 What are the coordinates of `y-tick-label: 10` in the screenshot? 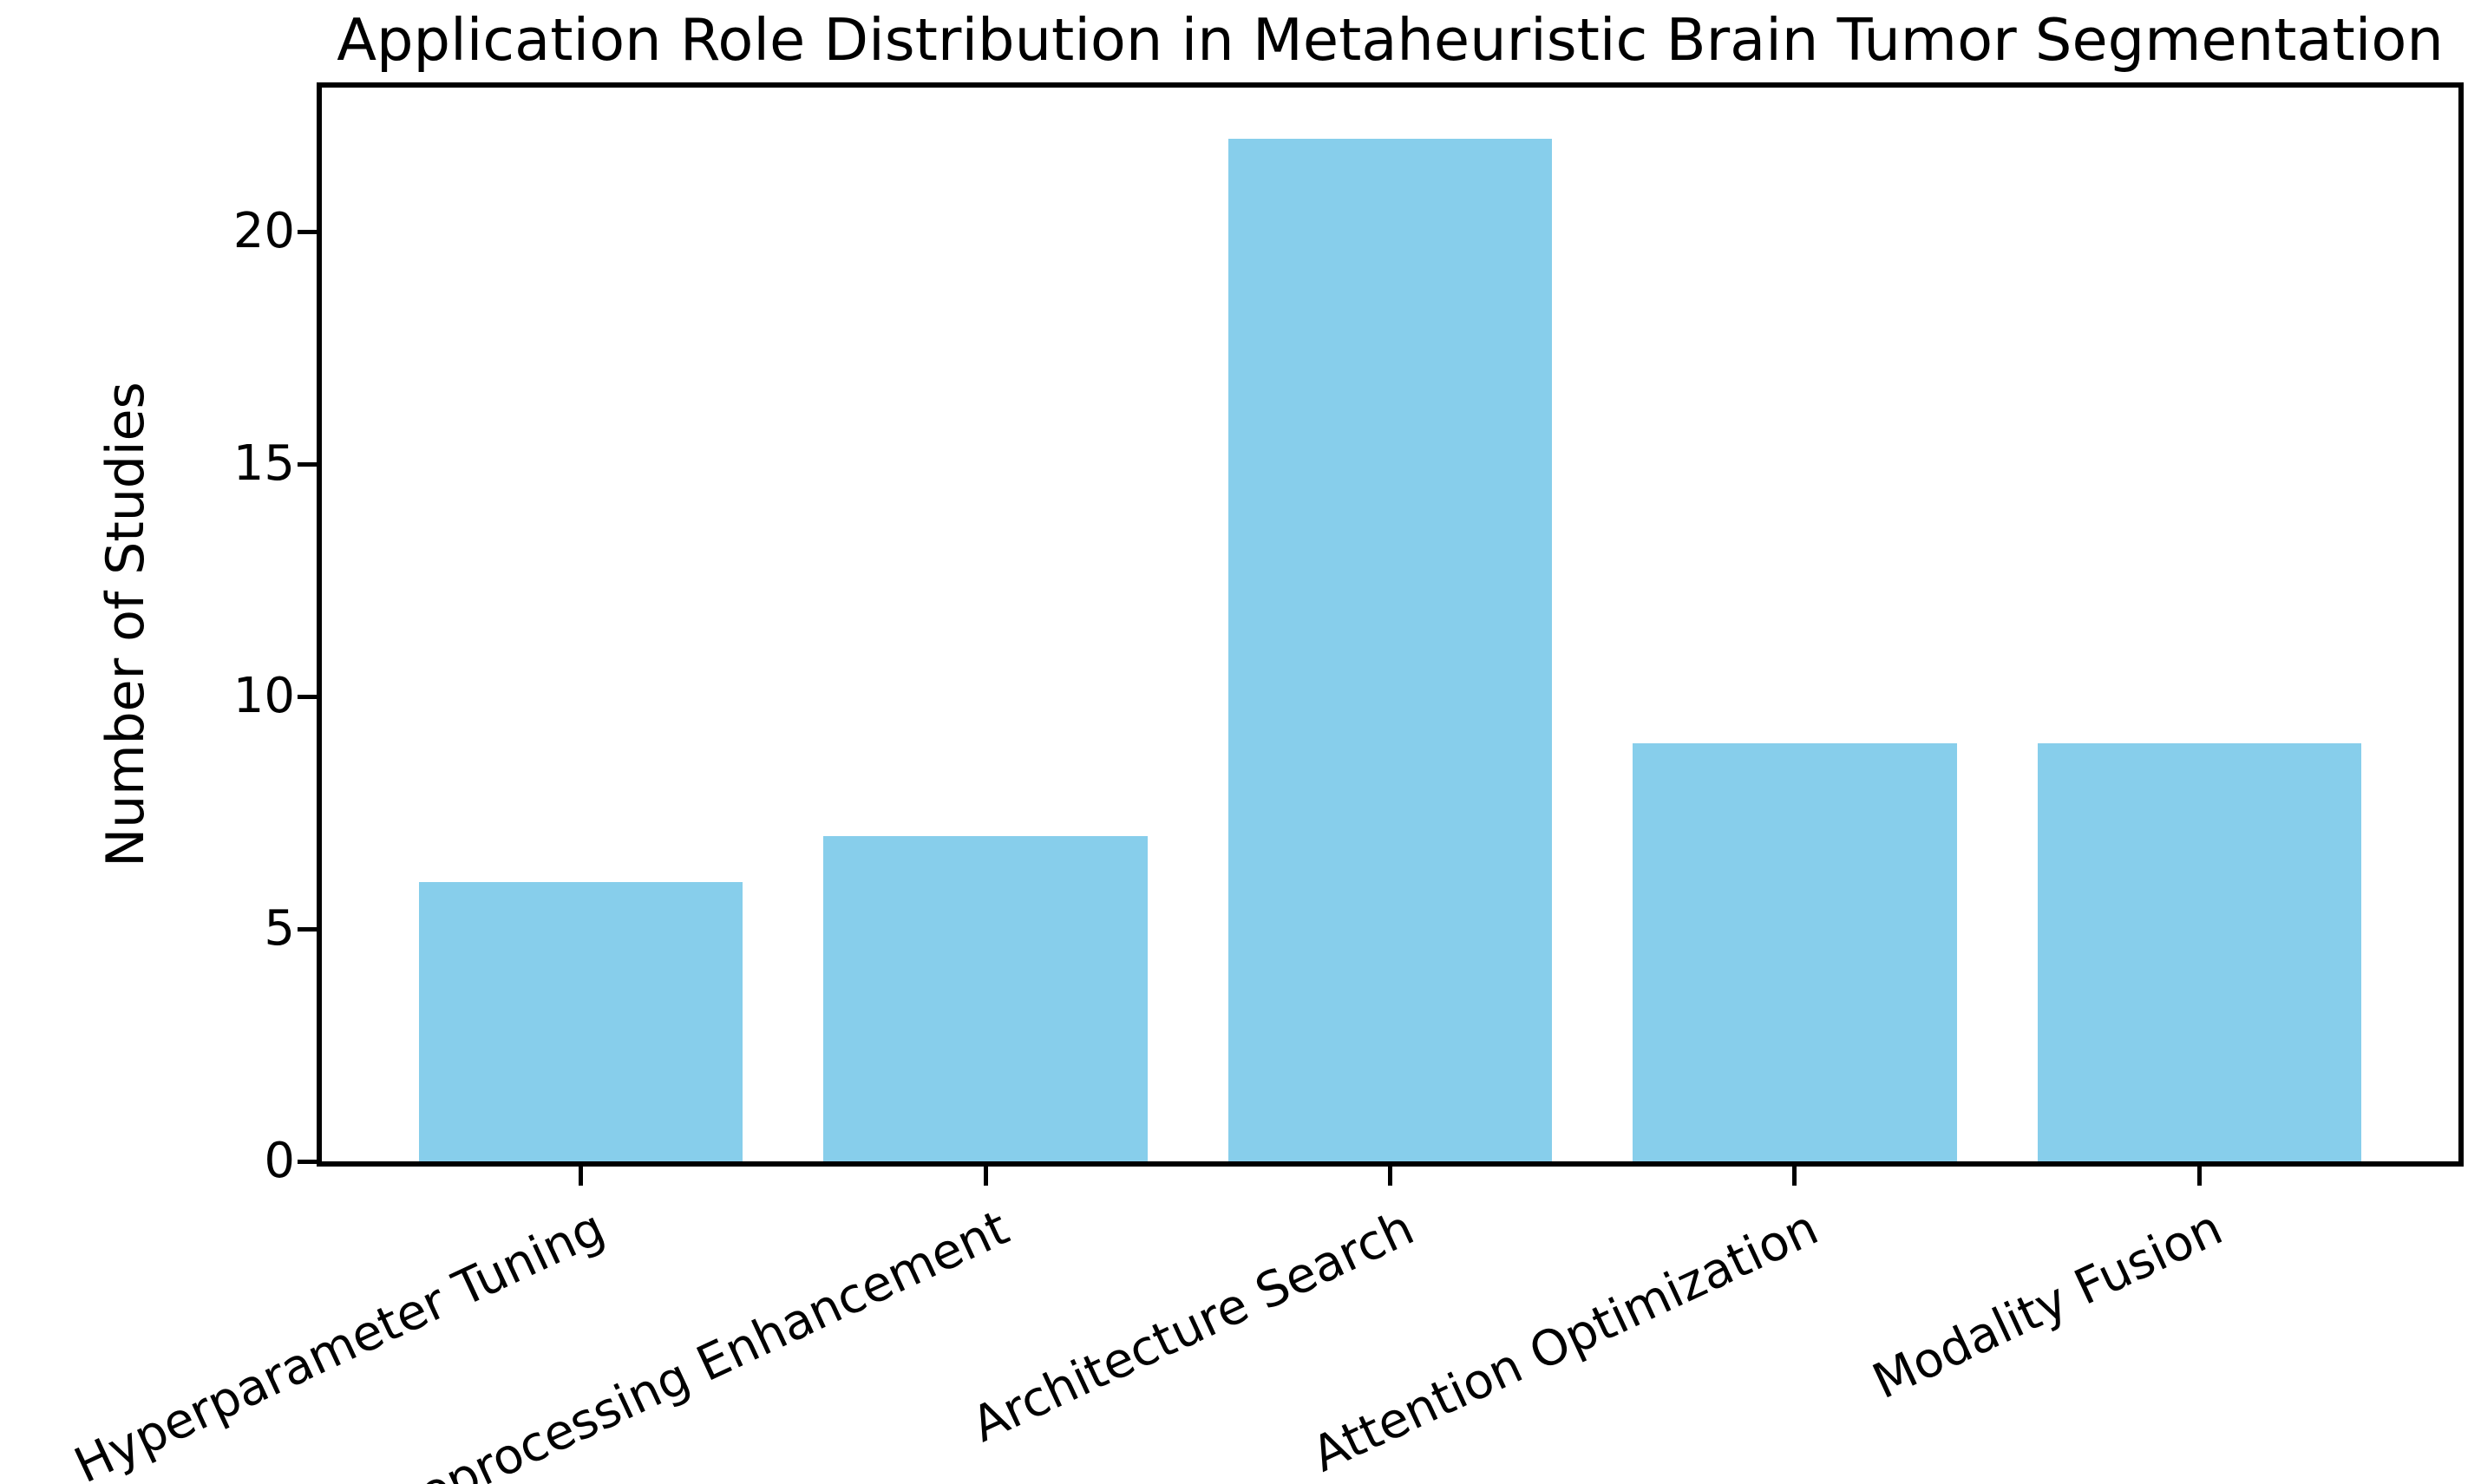 It's located at (263, 697).